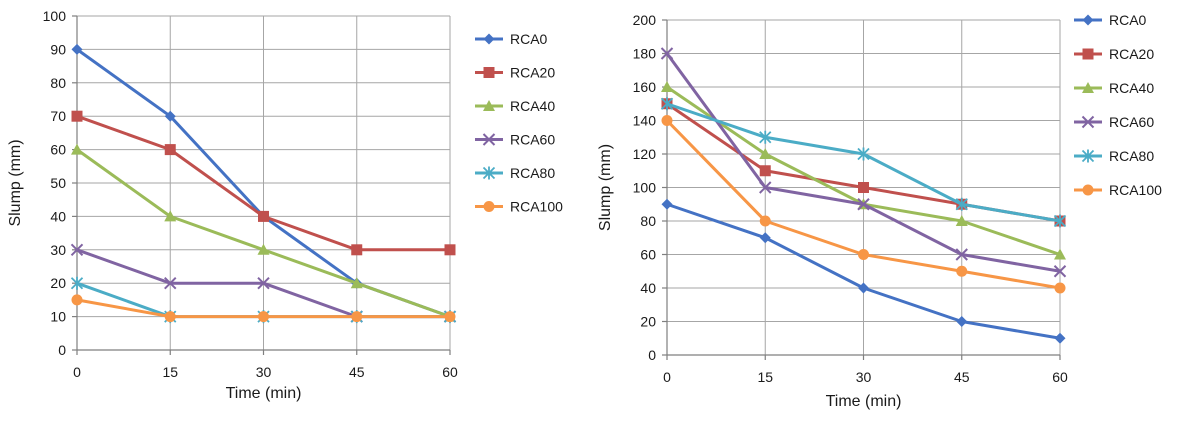 The width and height of the screenshot is (1181, 422). I want to click on y-tick-label: 60, so click(58, 150).